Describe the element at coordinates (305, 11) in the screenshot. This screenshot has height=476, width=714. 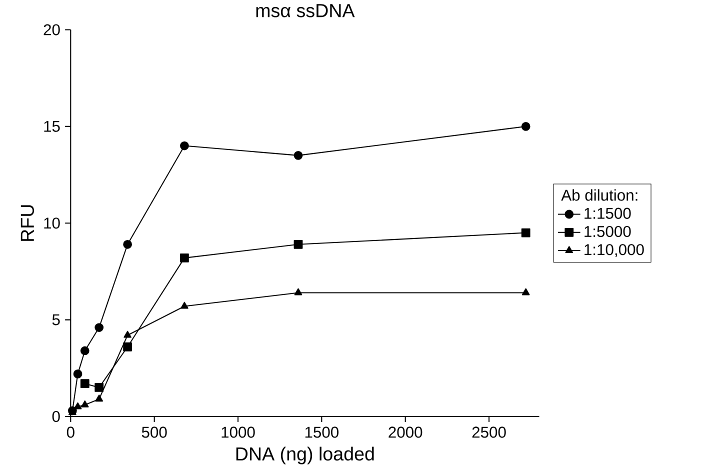
I see `chart-title: msα ssDNA` at that location.